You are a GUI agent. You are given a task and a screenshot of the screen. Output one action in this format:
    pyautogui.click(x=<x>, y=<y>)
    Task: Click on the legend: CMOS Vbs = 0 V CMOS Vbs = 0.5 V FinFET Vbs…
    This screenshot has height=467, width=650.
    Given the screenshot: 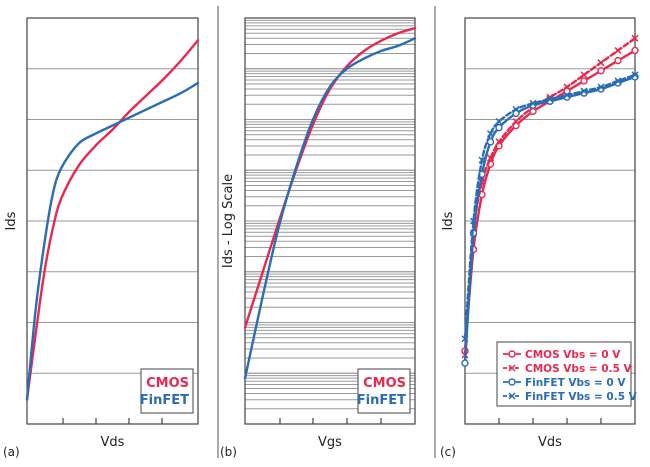 What is the action you would take?
    pyautogui.click(x=567, y=374)
    